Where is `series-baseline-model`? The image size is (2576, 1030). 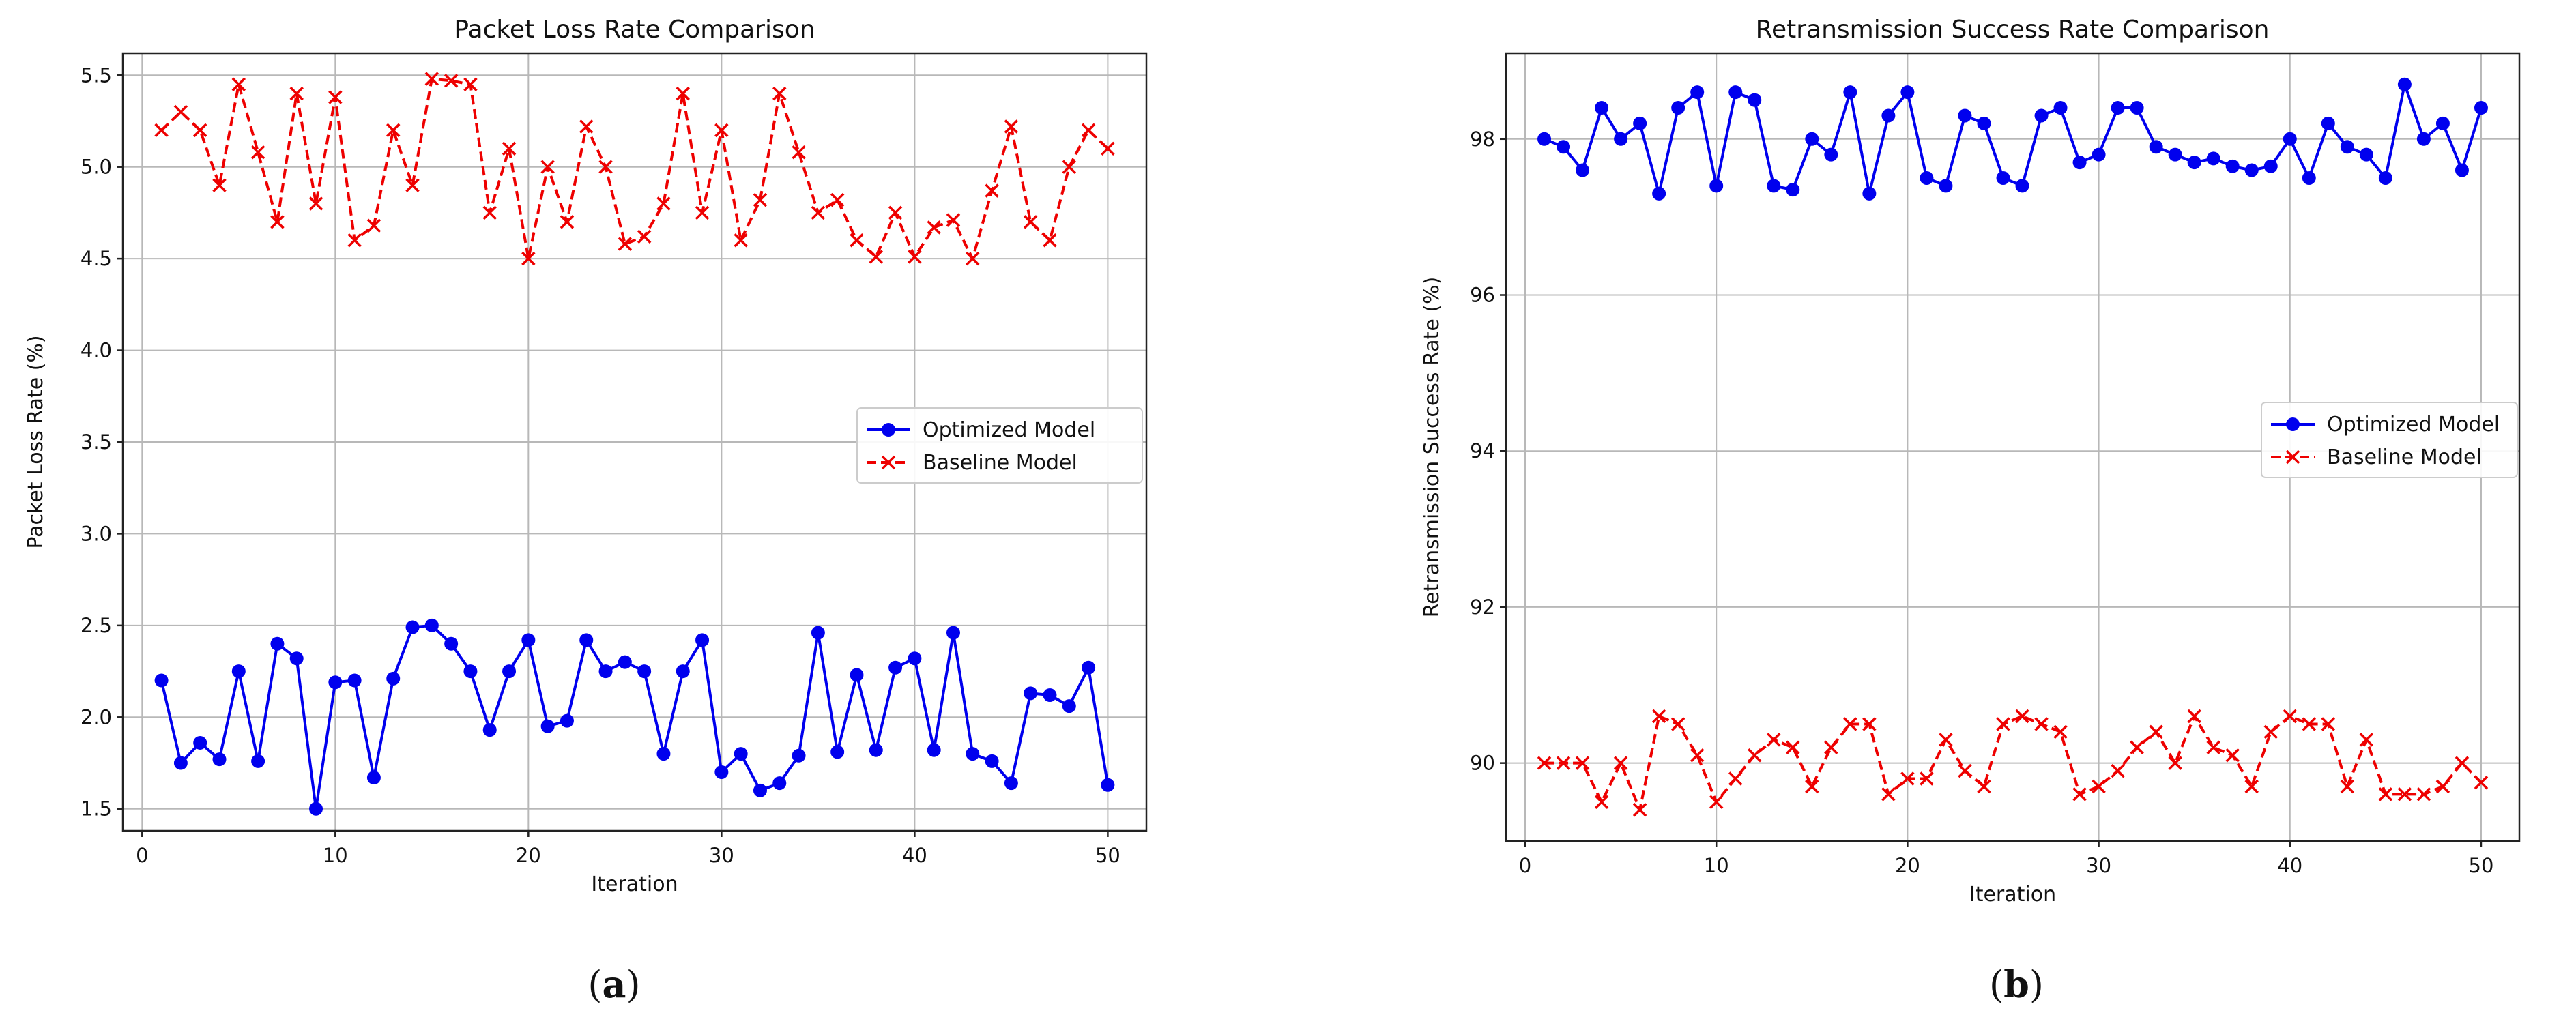 series-baseline-model is located at coordinates (2013, 763).